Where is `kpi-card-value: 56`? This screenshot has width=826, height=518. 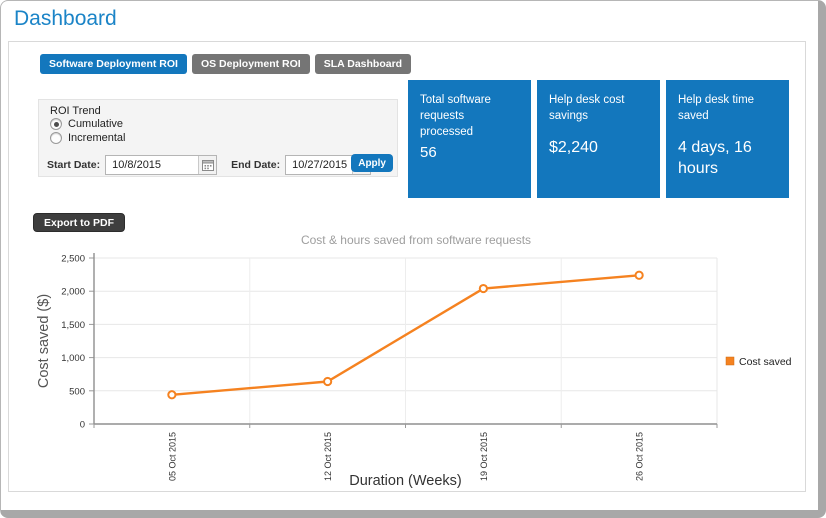 kpi-card-value: 56 is located at coordinates (428, 153).